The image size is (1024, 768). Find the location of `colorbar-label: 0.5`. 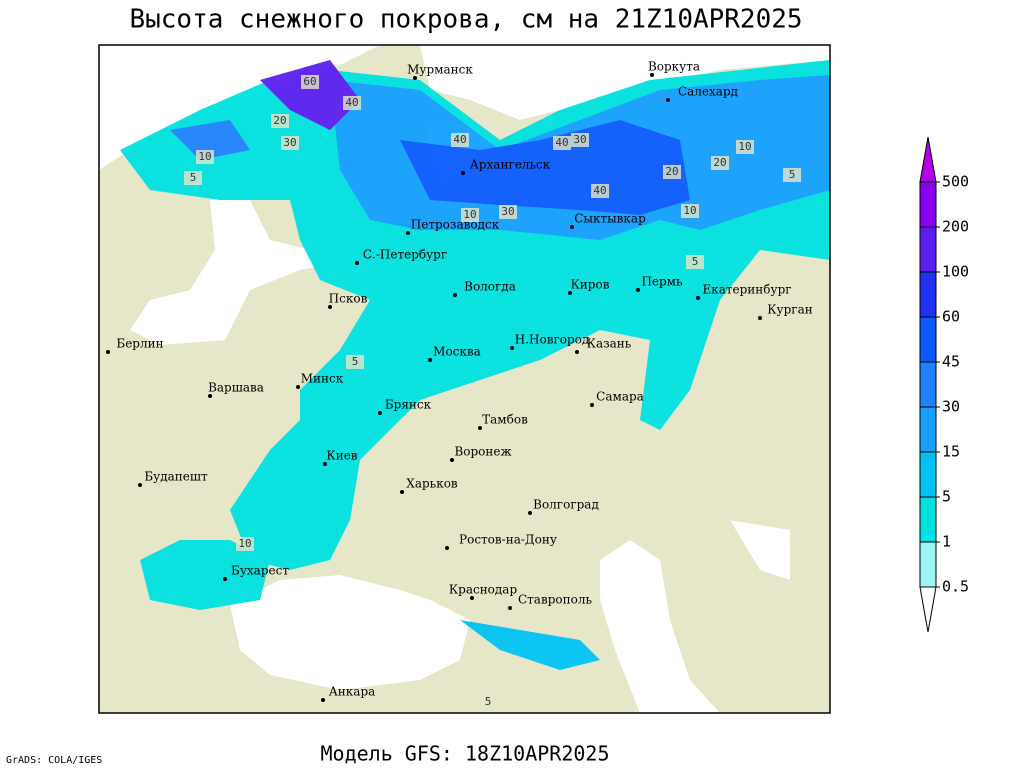

colorbar-label: 0.5 is located at coordinates (955, 587).